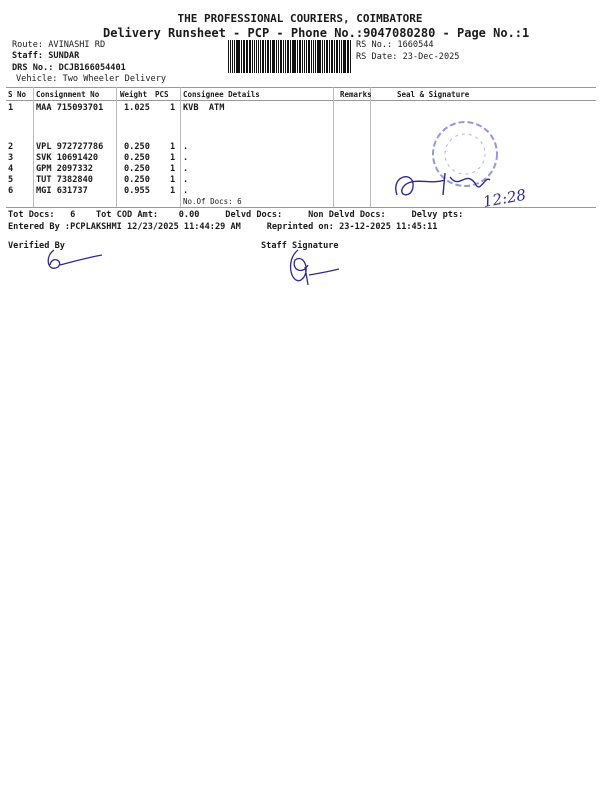 The image size is (600, 800). What do you see at coordinates (11, 169) in the screenshot?
I see `row-sno: 4` at bounding box center [11, 169].